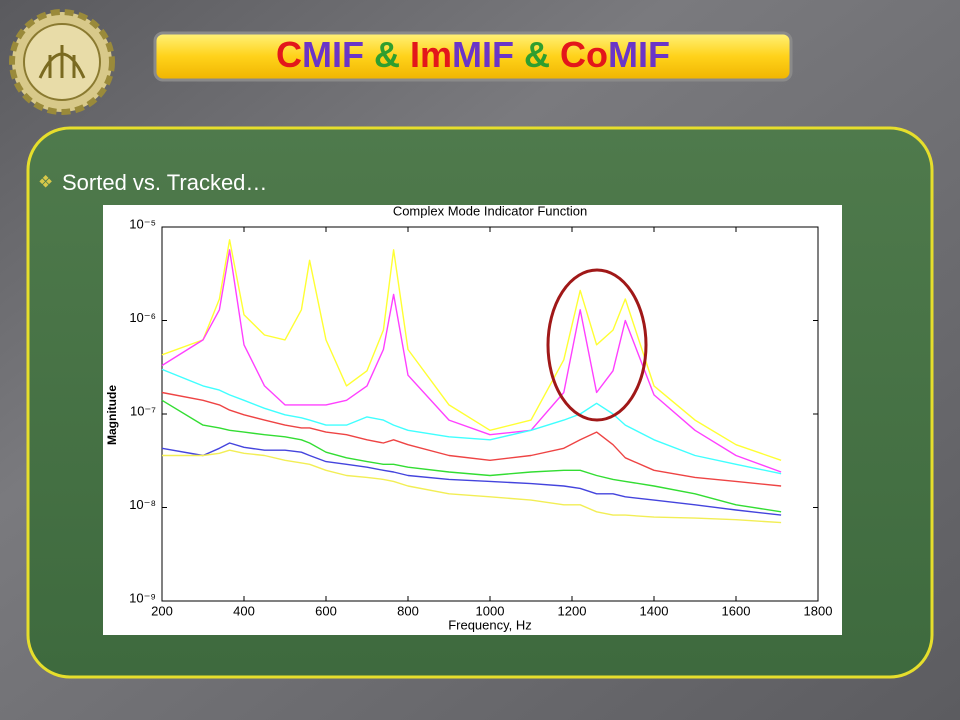 The image size is (960, 720). What do you see at coordinates (62, 62) in the screenshot?
I see `logo` at bounding box center [62, 62].